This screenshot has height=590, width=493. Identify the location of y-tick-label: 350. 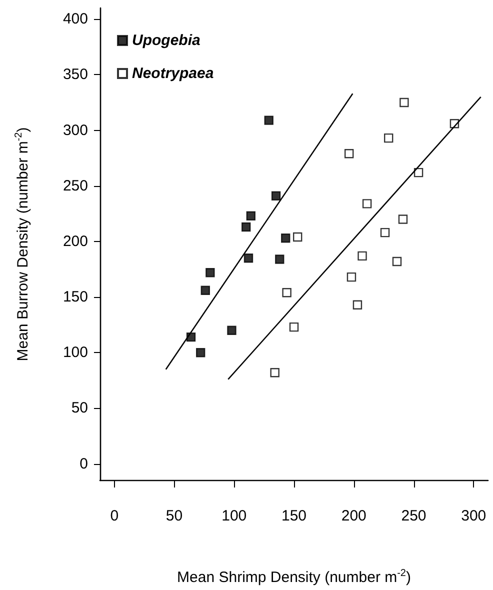
(75, 75).